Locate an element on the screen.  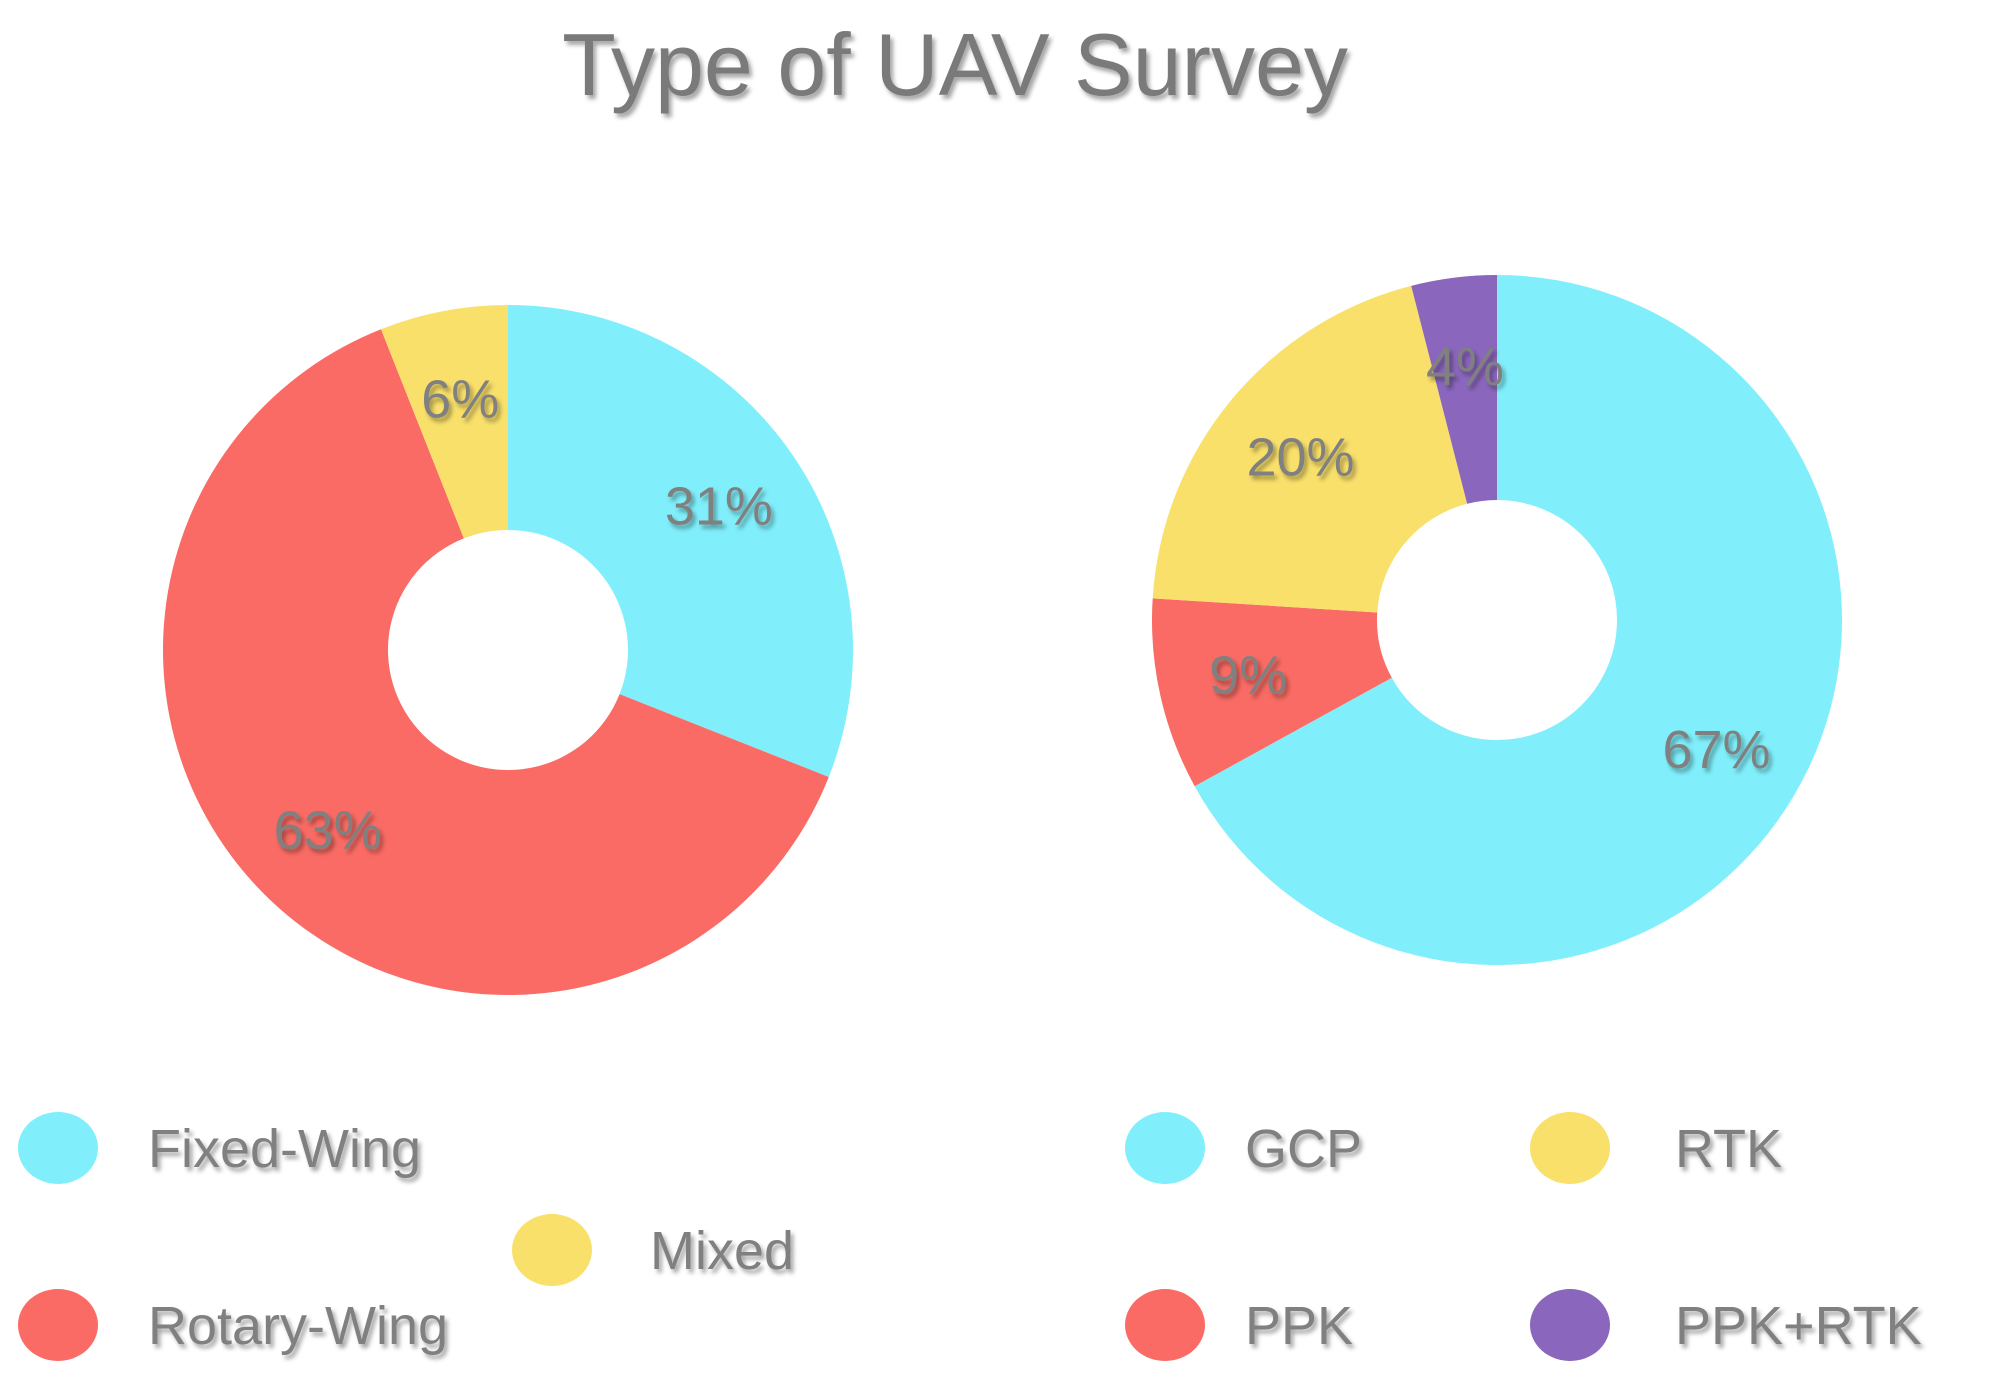
legend-swatch-gcp is located at coordinates (1165, 1148).